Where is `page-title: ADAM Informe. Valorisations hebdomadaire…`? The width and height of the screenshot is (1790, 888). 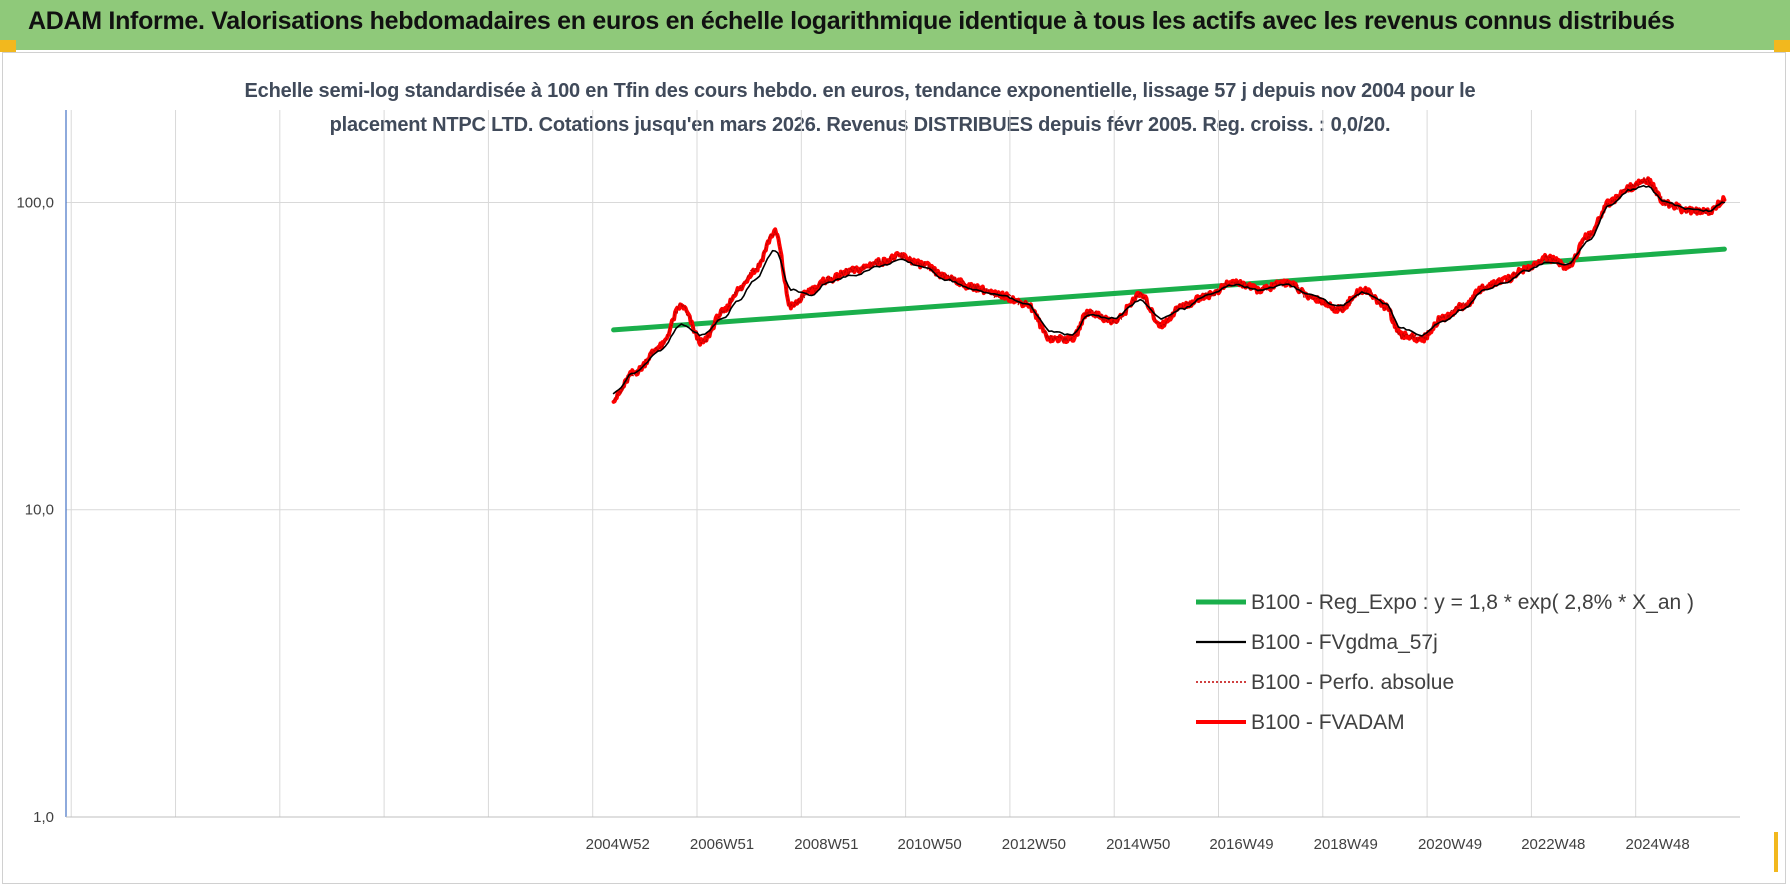
page-title: ADAM Informe. Valorisations hebdomadaire… is located at coordinates (851, 21).